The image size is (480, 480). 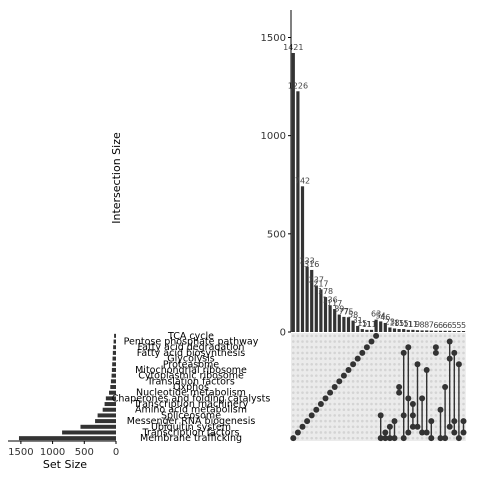 What do you see at coordinates (191, 364) in the screenshot?
I see `set-name-label: Proteasome` at bounding box center [191, 364].